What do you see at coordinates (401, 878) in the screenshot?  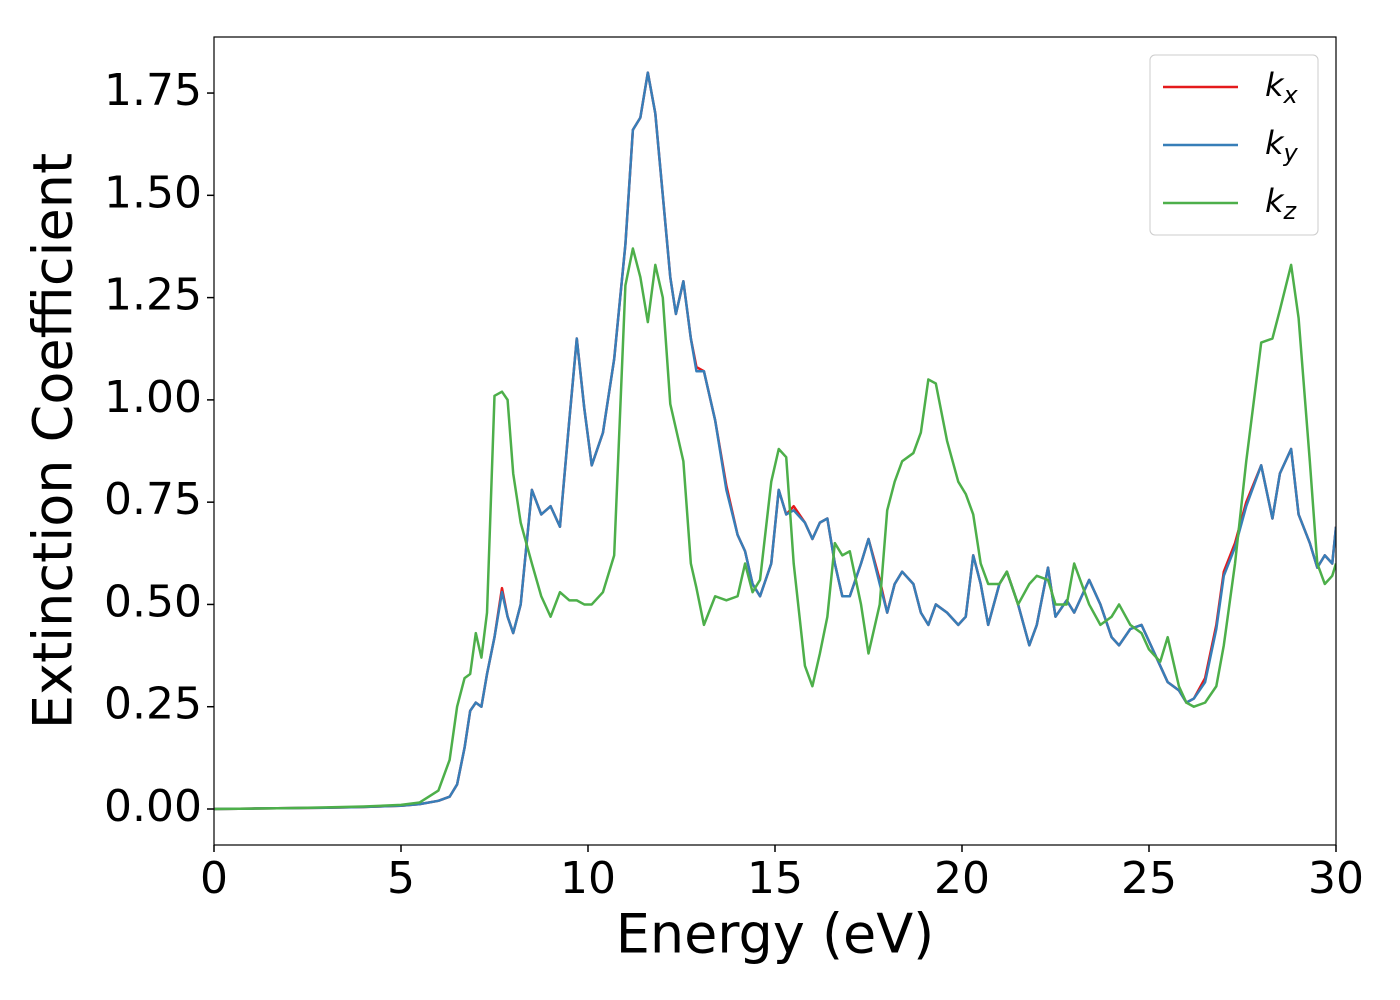 I see `x-tick-label: 5` at bounding box center [401, 878].